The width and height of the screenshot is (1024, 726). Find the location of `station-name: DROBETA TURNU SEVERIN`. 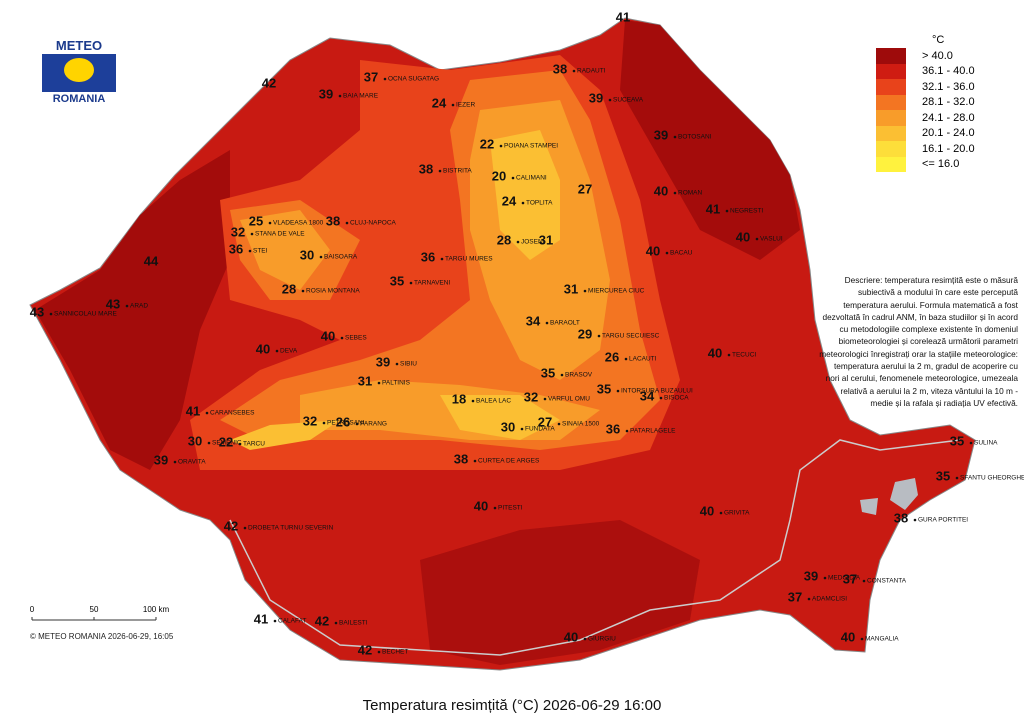

station-name: DROBETA TURNU SEVERIN is located at coordinates (291, 528).